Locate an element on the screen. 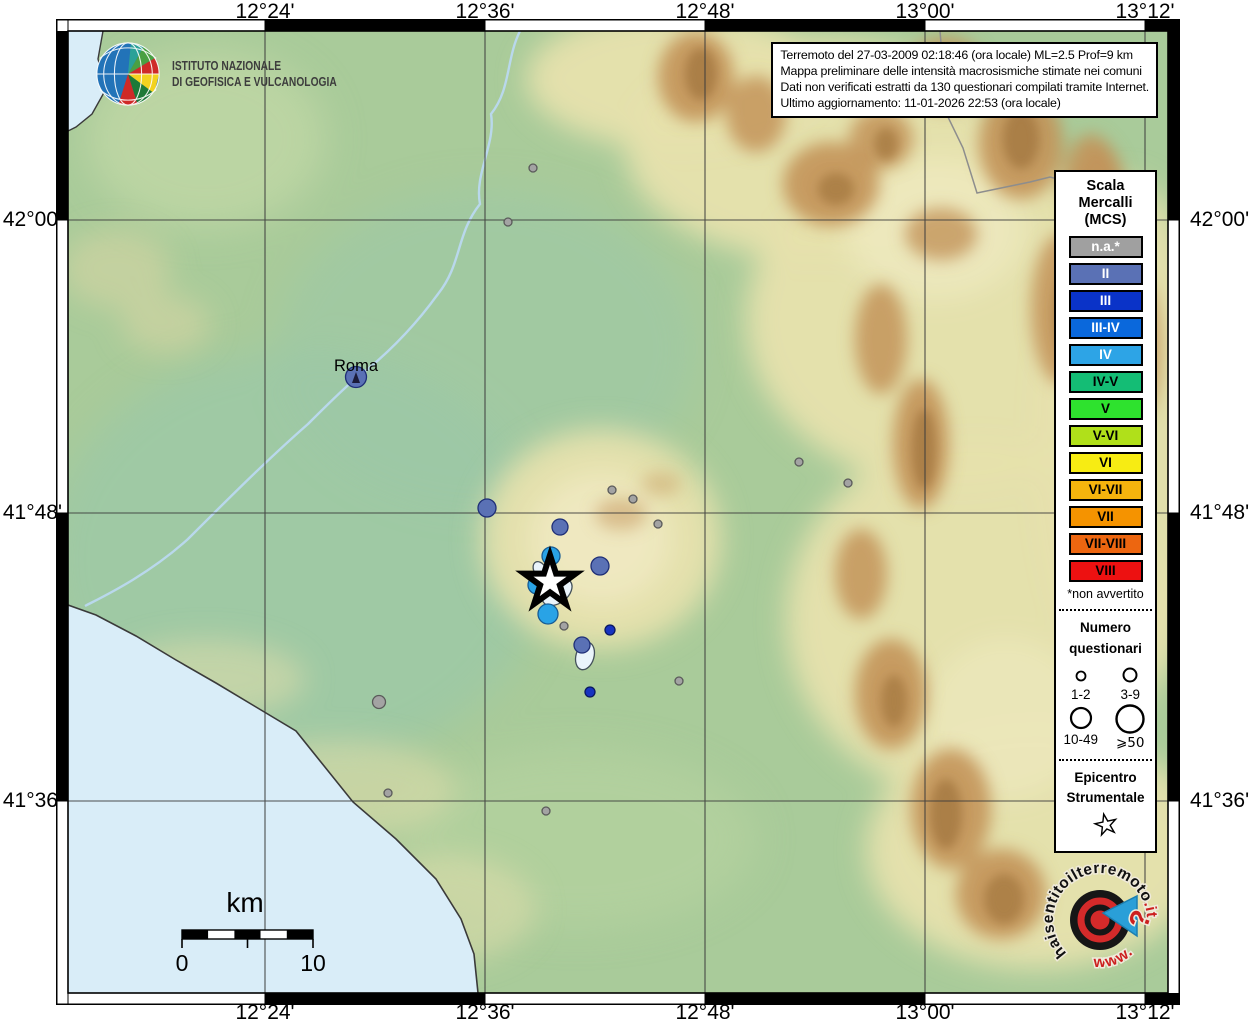 The height and width of the screenshot is (1024, 1257). legend-title: Scala Mercalli (MCS) is located at coordinates (1105, 203).